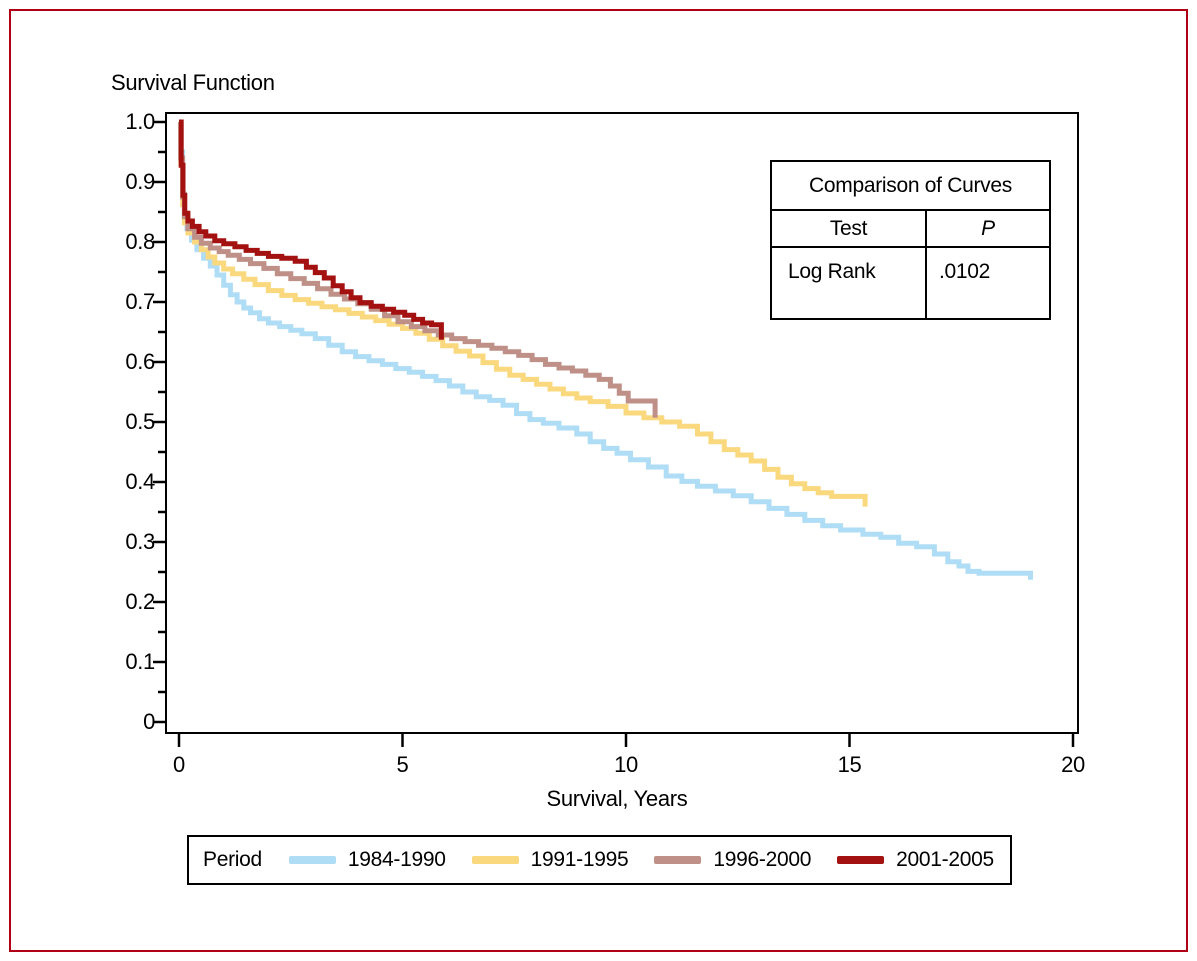  I want to click on legend-item-label: 1984-1990, so click(396, 859).